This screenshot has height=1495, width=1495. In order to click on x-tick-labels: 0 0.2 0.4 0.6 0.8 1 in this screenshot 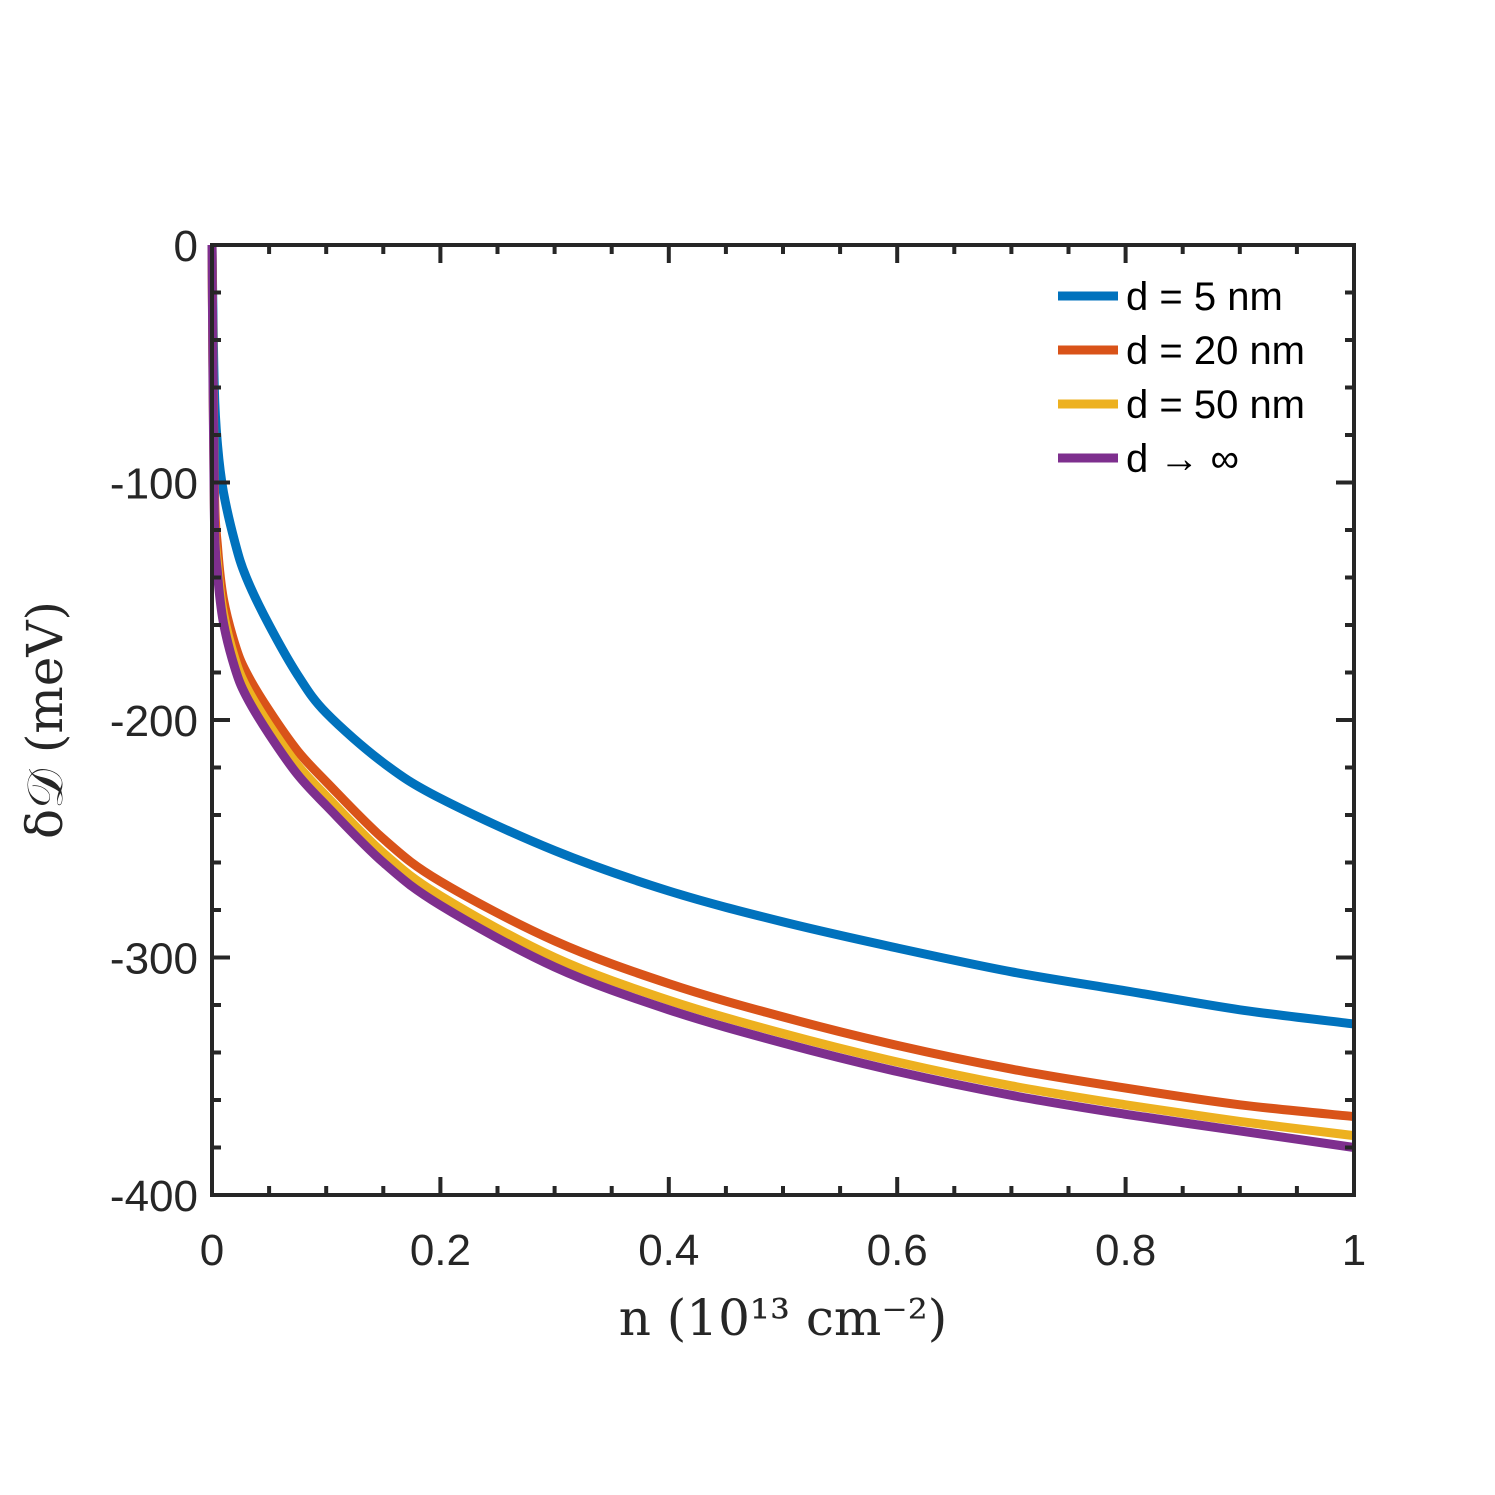, I will do `click(783, 1250)`.